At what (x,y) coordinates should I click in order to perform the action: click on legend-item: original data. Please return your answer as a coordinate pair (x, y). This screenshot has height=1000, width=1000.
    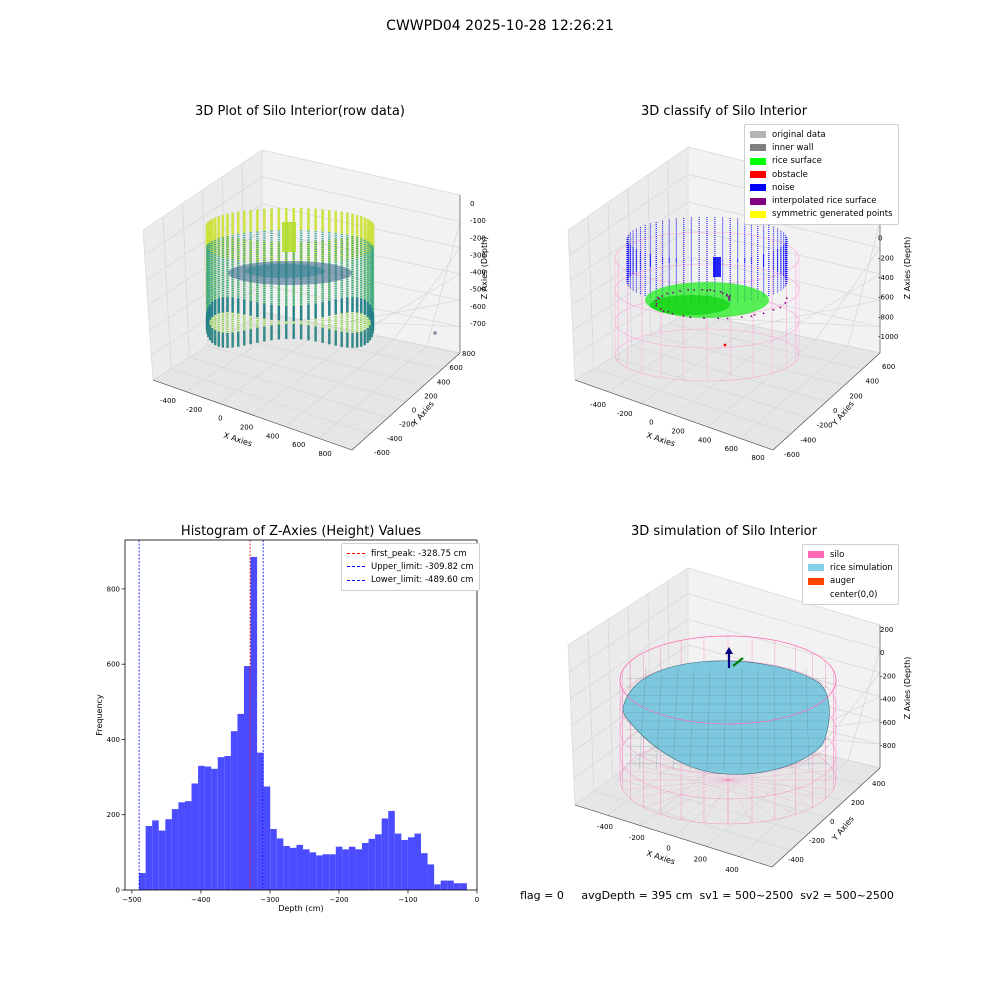
    Looking at the image, I should click on (821, 134).